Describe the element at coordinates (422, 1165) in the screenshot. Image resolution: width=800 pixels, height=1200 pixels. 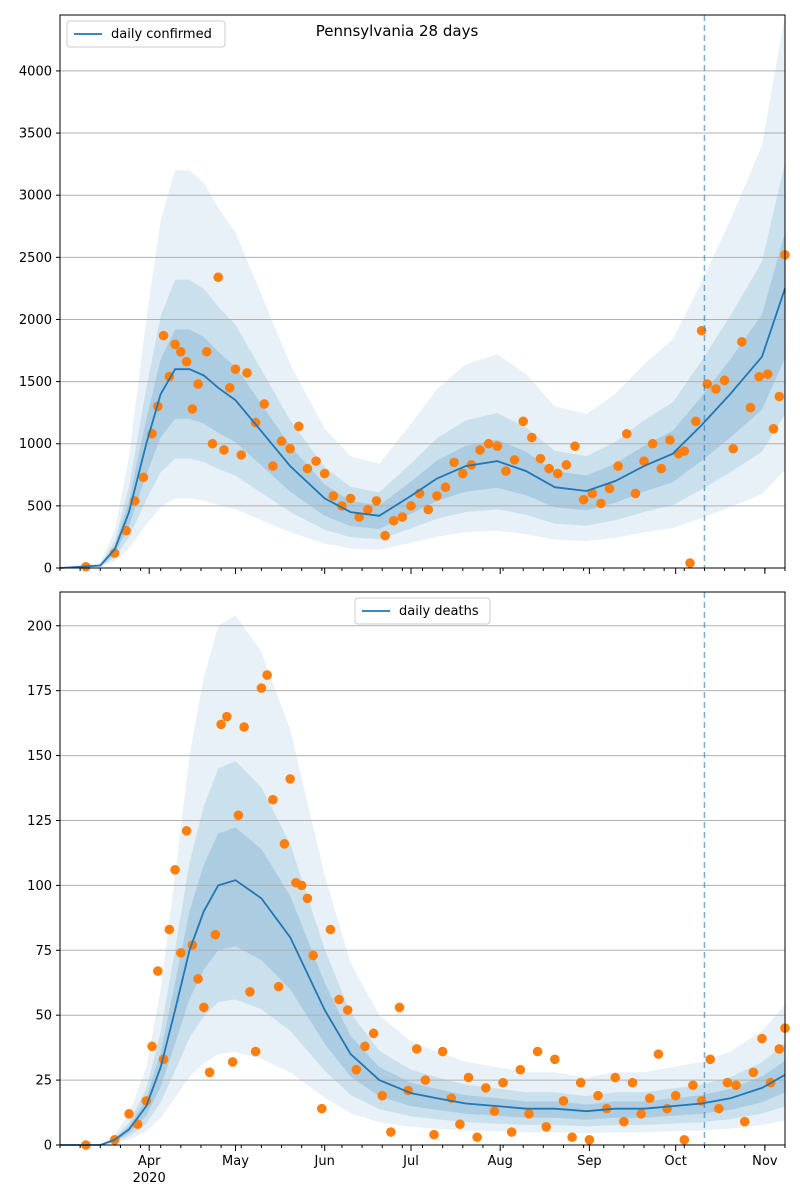
I see `deaths-xticks: Apr May Jun Jul Aug Sep Oct Nov 2020` at that location.